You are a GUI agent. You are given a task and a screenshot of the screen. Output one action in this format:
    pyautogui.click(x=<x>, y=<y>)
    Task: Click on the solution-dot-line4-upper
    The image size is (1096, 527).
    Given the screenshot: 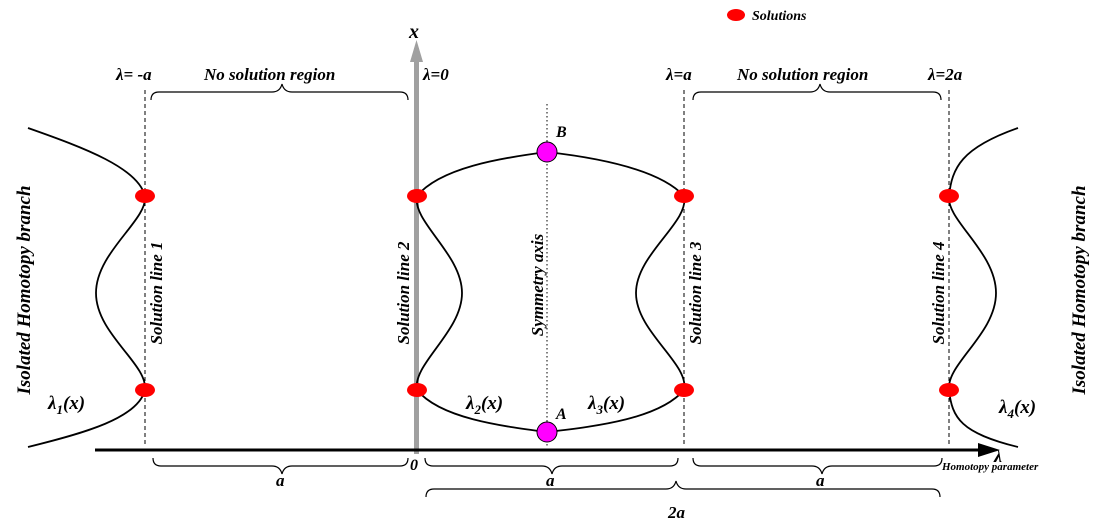 What is the action you would take?
    pyautogui.click(x=949, y=196)
    